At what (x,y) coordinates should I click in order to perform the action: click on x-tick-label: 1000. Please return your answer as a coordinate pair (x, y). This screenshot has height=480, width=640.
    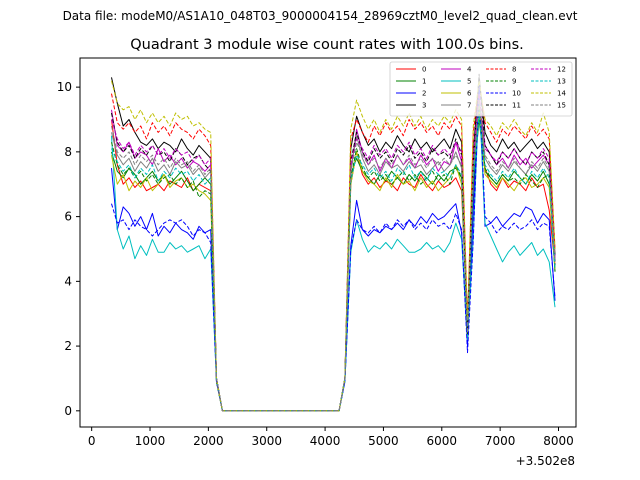
    Looking at the image, I should click on (150, 441).